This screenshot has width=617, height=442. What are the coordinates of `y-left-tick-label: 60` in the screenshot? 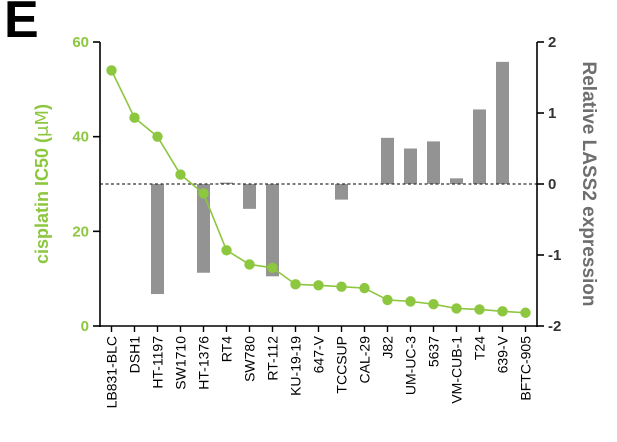 It's located at (80, 42).